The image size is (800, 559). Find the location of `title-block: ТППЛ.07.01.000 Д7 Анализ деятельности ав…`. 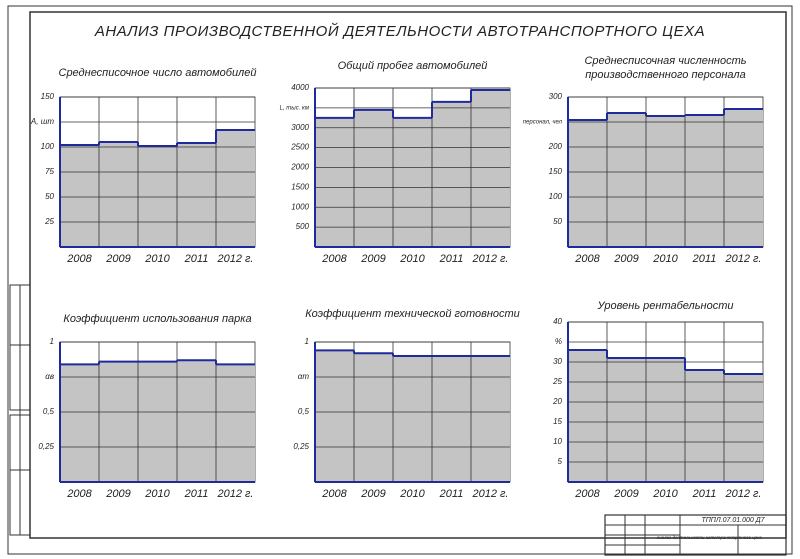

title-block: ТППЛ.07.01.000 Д7 Анализ деятельности ав… is located at coordinates (695, 535).